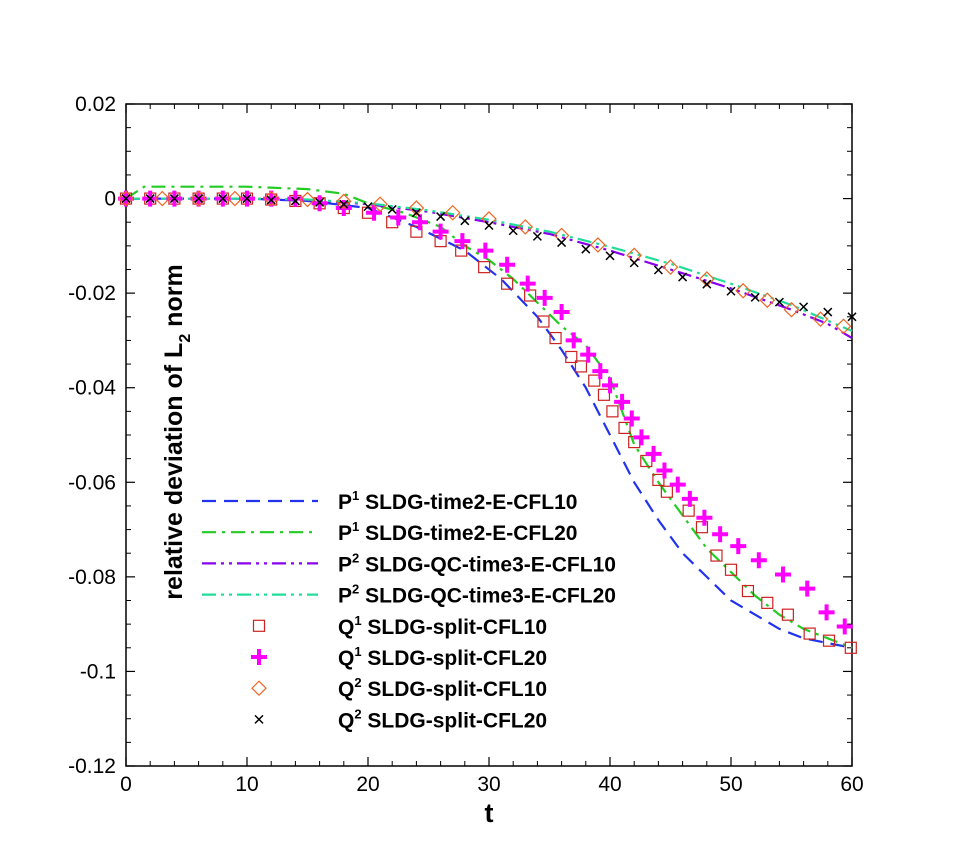  What do you see at coordinates (346, 627) in the screenshot?
I see `legend-label-prefix: Q` at bounding box center [346, 627].